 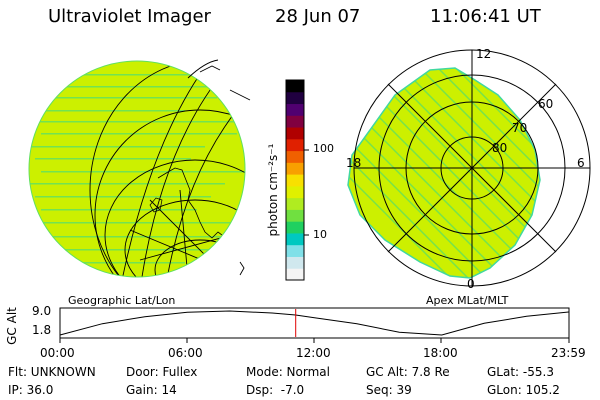 I want to click on mlt-label-12: 12, so click(x=484, y=54).